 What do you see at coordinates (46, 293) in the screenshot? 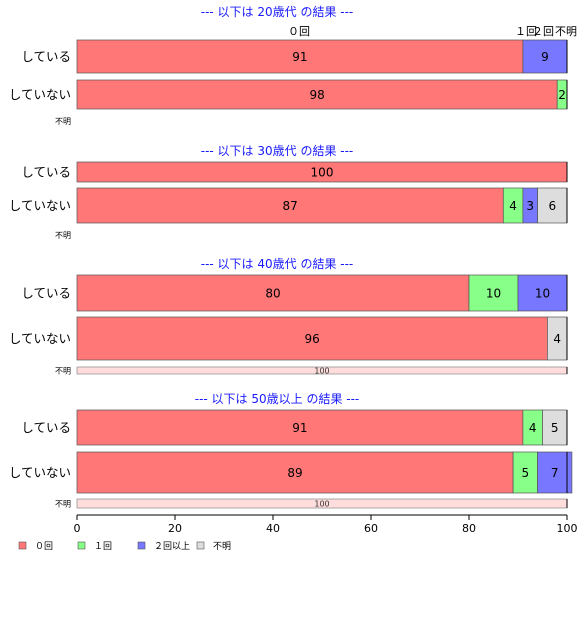
I see `row-label-2-0: している` at bounding box center [46, 293].